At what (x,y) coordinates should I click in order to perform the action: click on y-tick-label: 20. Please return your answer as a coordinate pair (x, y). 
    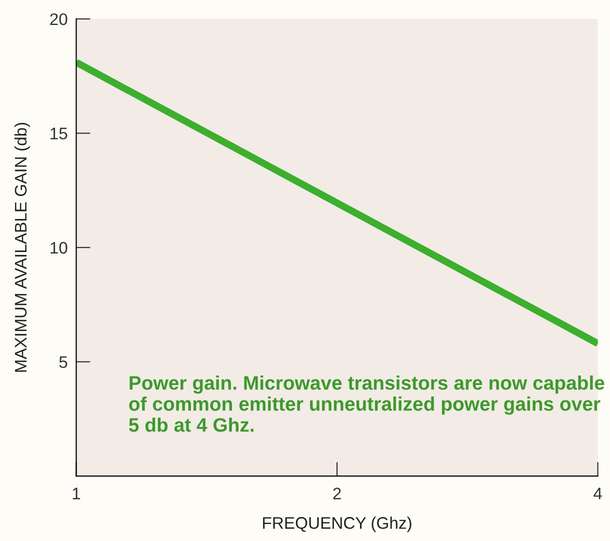
    Looking at the image, I should click on (59, 19).